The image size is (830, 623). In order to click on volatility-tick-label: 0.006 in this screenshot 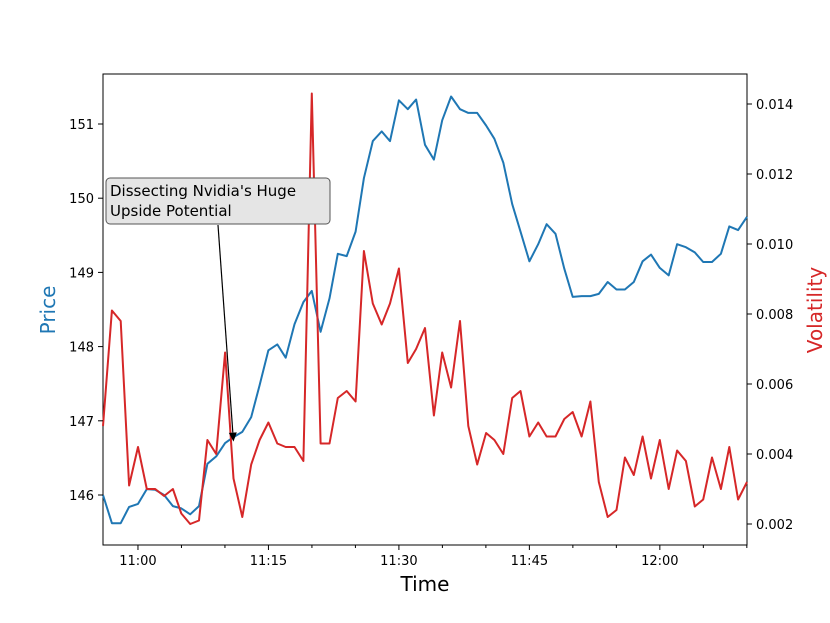, I will do `click(774, 385)`.